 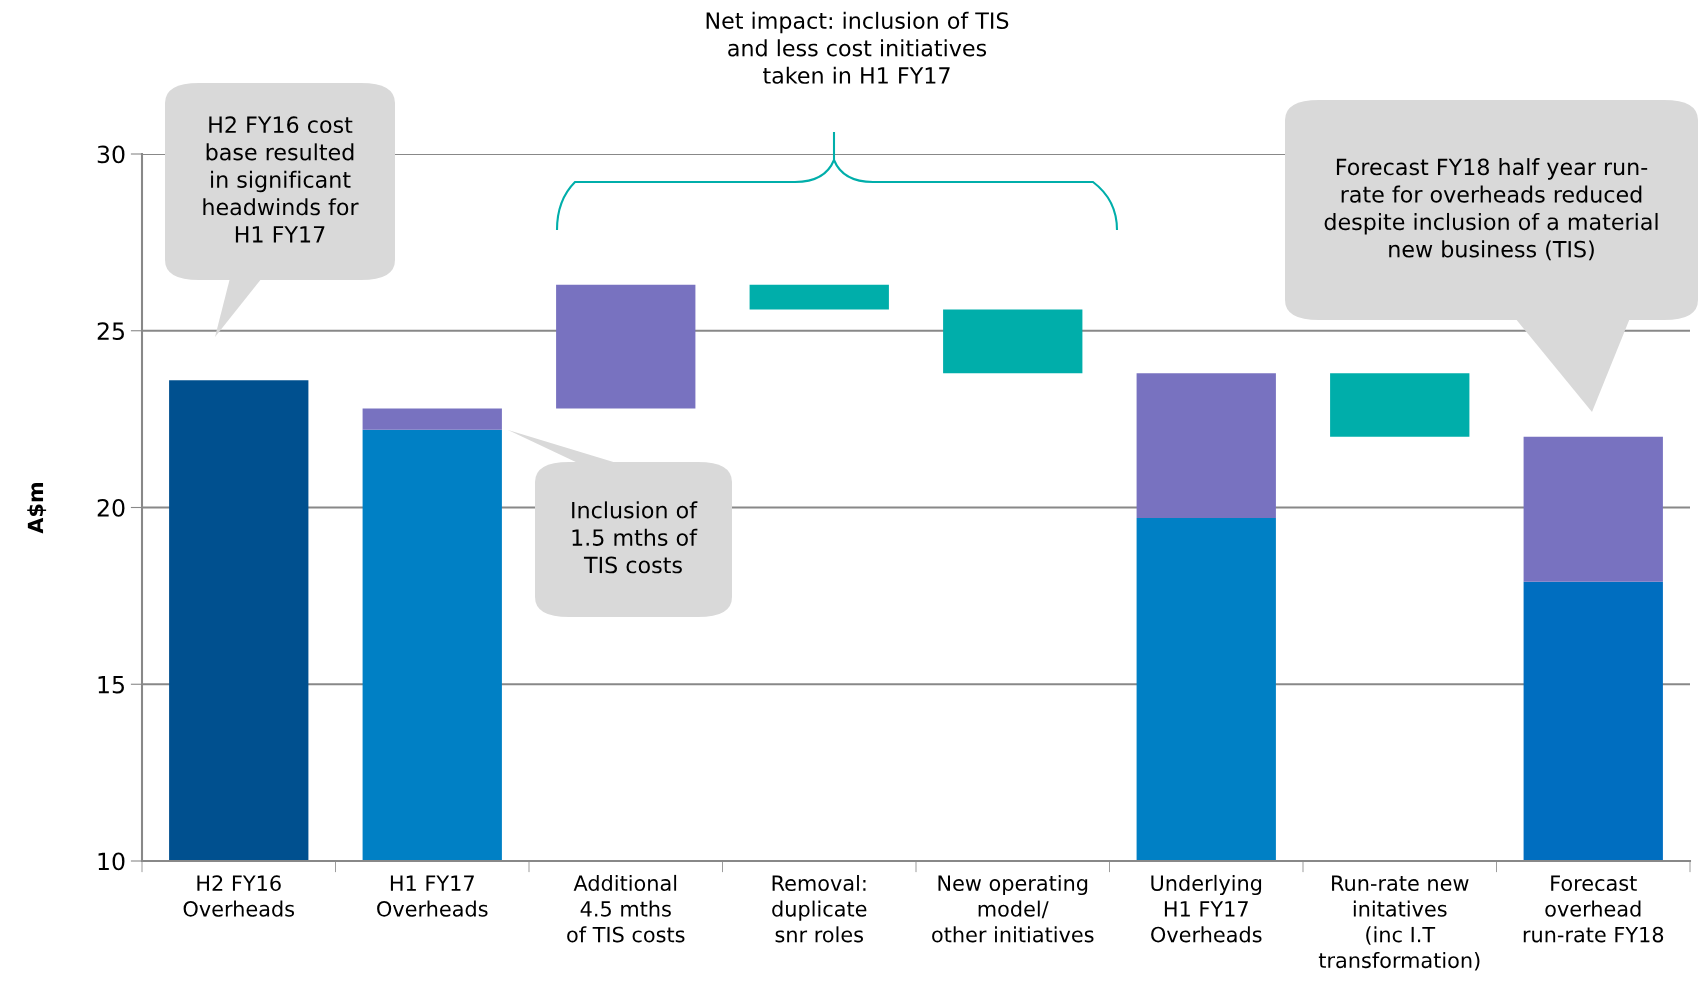 What do you see at coordinates (626, 908) in the screenshot?
I see `x-tick-label: Additional 4.5 mths of TIS costs` at bounding box center [626, 908].